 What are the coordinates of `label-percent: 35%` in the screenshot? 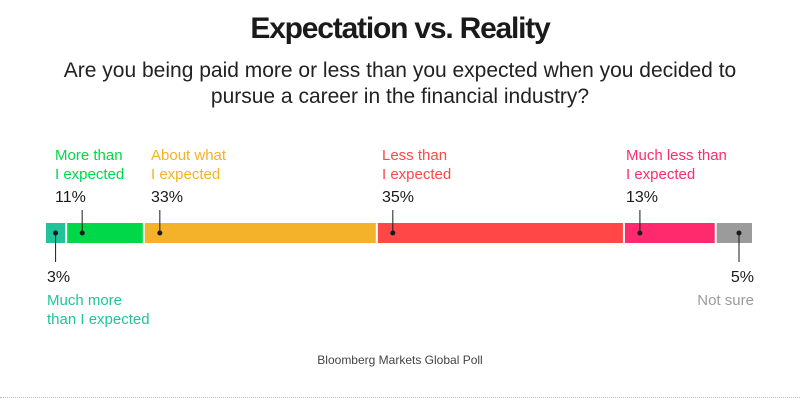 It's located at (398, 197).